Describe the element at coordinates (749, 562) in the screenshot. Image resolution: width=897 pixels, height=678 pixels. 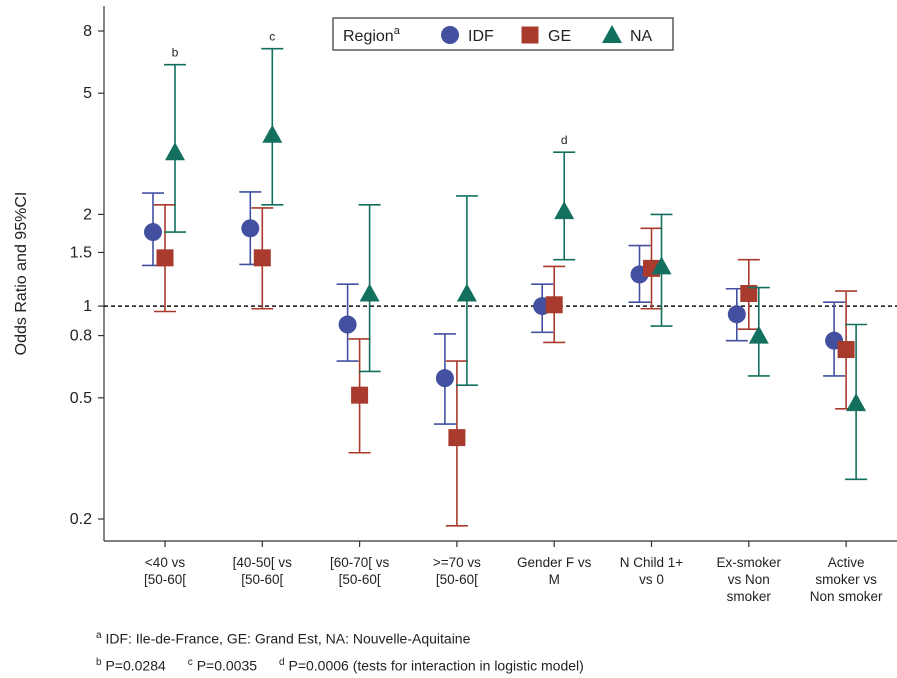
I see `x-category-label-line: Ex-smoker` at that location.